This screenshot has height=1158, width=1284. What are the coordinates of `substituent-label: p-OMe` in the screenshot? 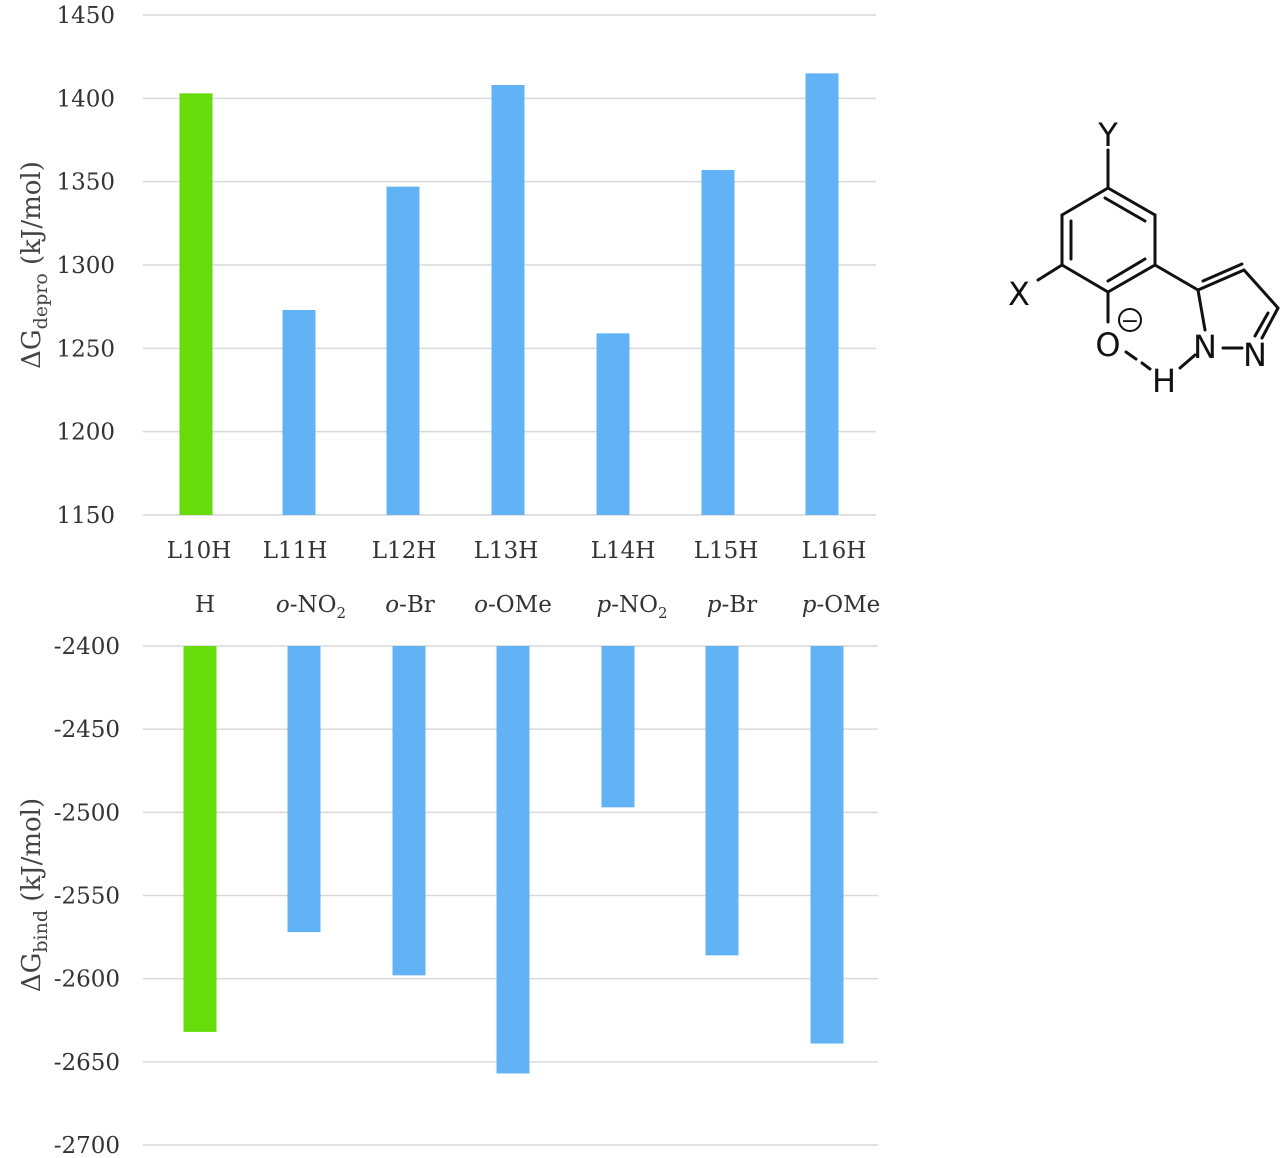 It's located at (841, 605).